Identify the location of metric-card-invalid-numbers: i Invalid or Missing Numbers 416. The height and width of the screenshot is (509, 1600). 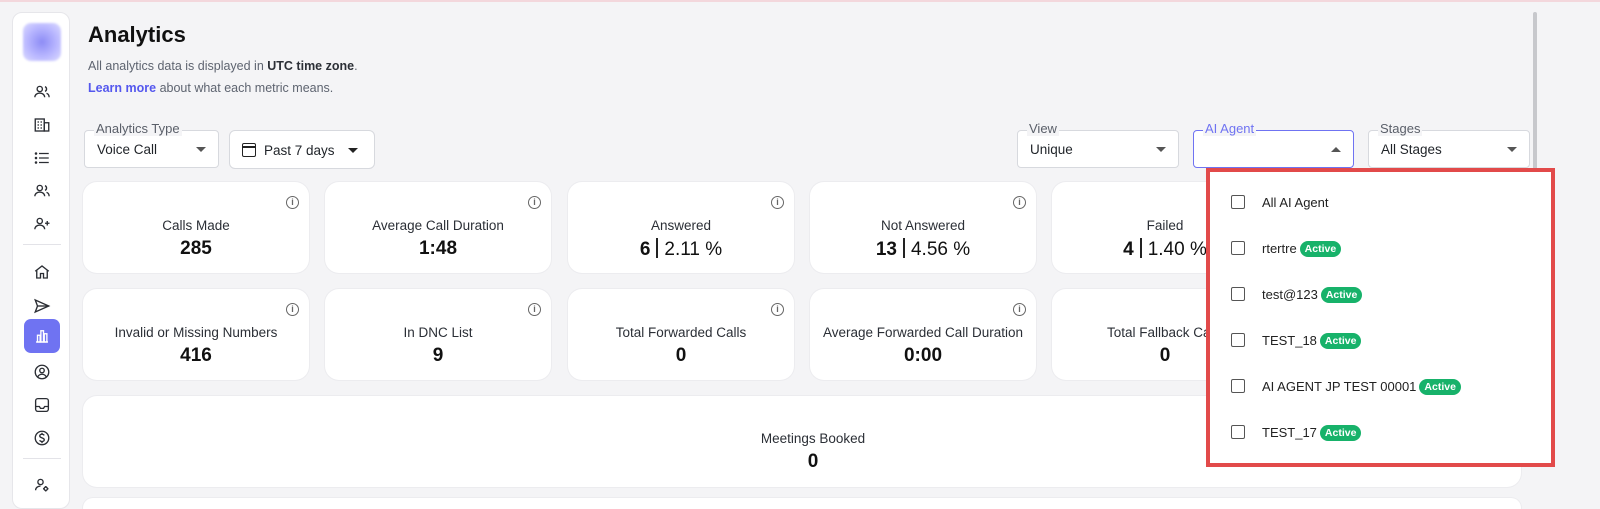
(196, 334).